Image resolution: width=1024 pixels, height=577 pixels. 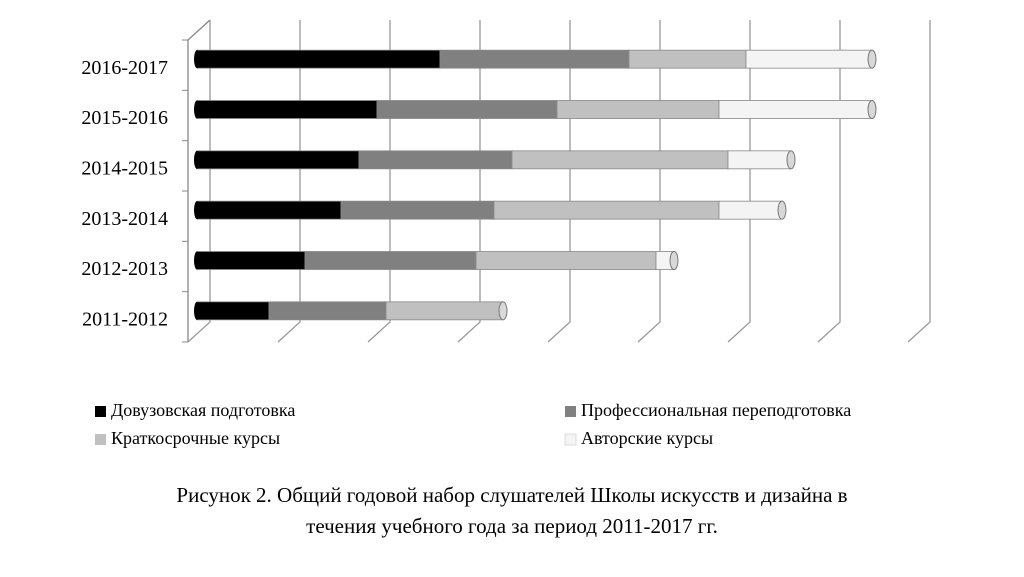 I want to click on y-tick-label: 2013-2014, so click(x=124, y=219).